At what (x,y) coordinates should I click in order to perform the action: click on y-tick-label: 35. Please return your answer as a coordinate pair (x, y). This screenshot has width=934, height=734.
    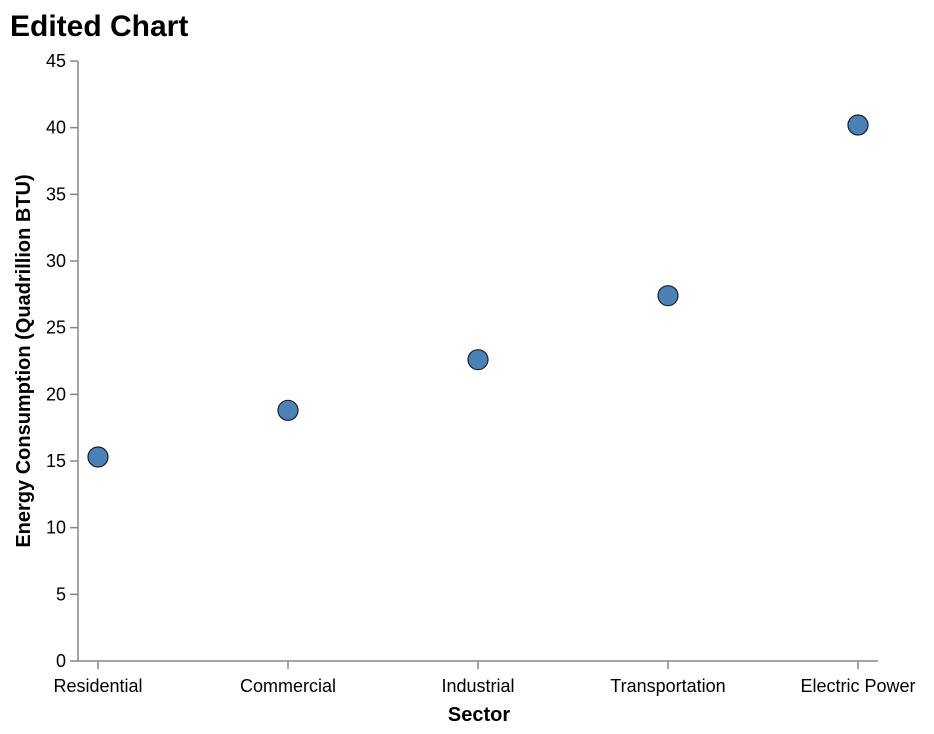
    Looking at the image, I should click on (56, 194).